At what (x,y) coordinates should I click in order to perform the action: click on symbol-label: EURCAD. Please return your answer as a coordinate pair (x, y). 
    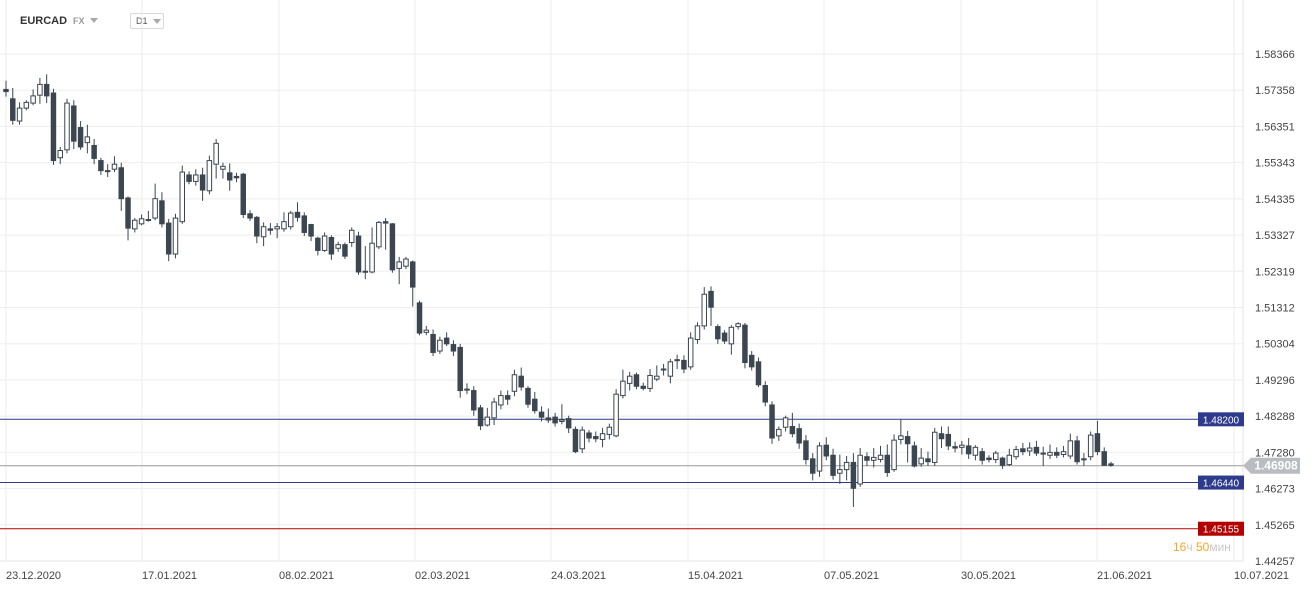
    Looking at the image, I should click on (44, 21).